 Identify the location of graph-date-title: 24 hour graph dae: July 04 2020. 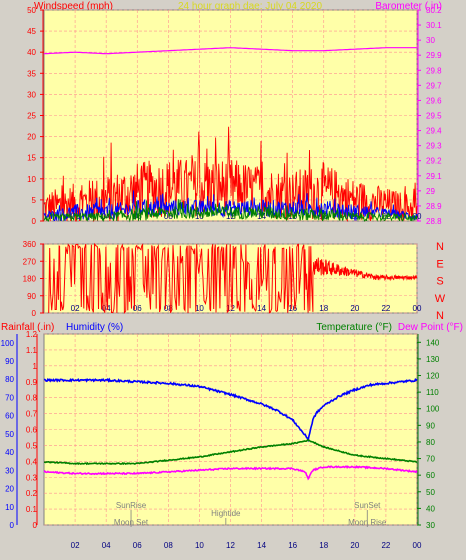
(250, 6).